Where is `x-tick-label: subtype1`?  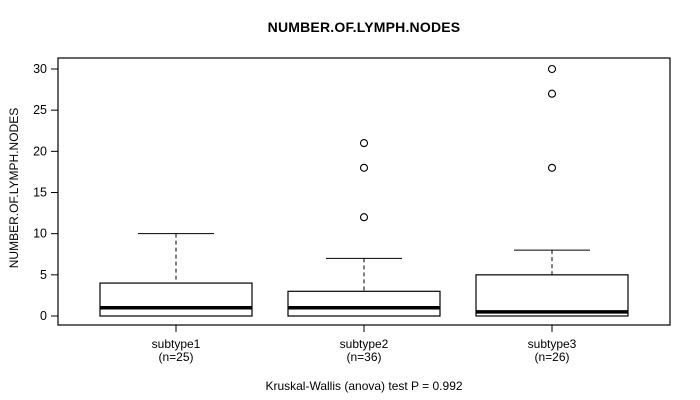 x-tick-label: subtype1 is located at coordinates (176, 344).